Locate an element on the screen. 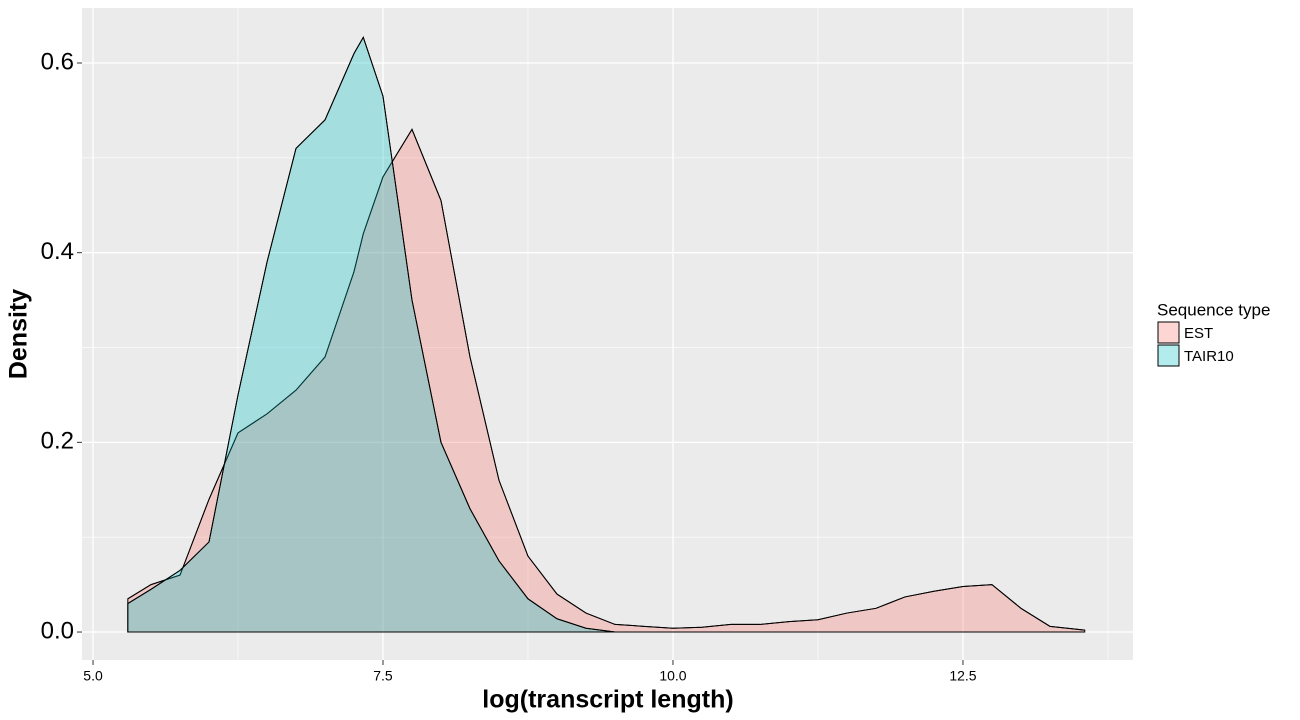  y-tick-label: 0.6 is located at coordinates (57, 61).